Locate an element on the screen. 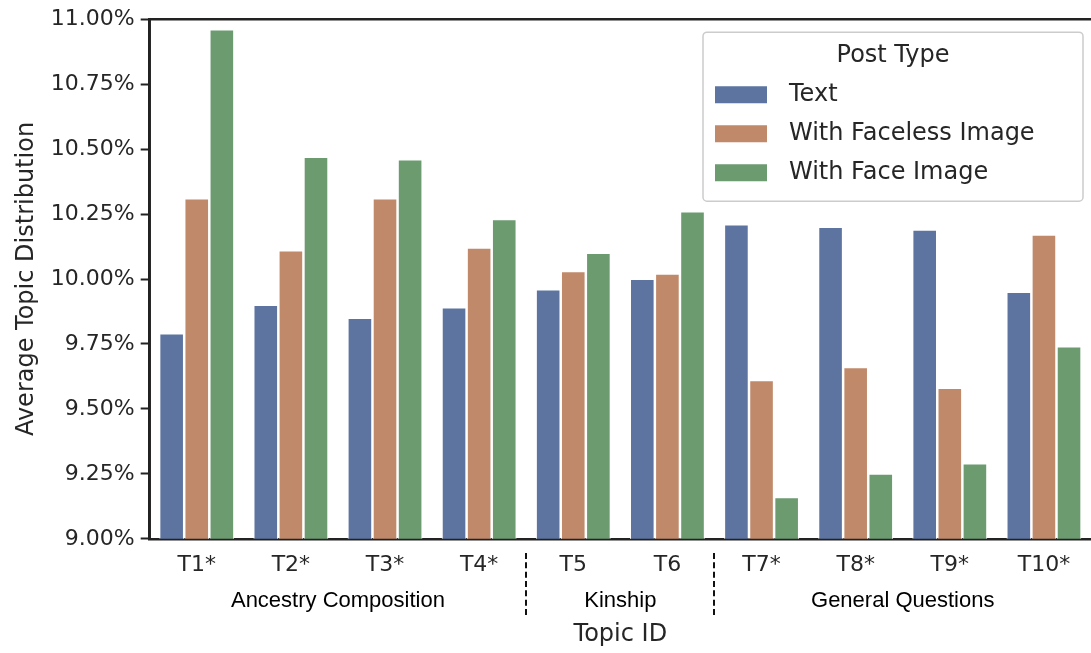  x-tick-label: T10* is located at coordinates (1043, 563).